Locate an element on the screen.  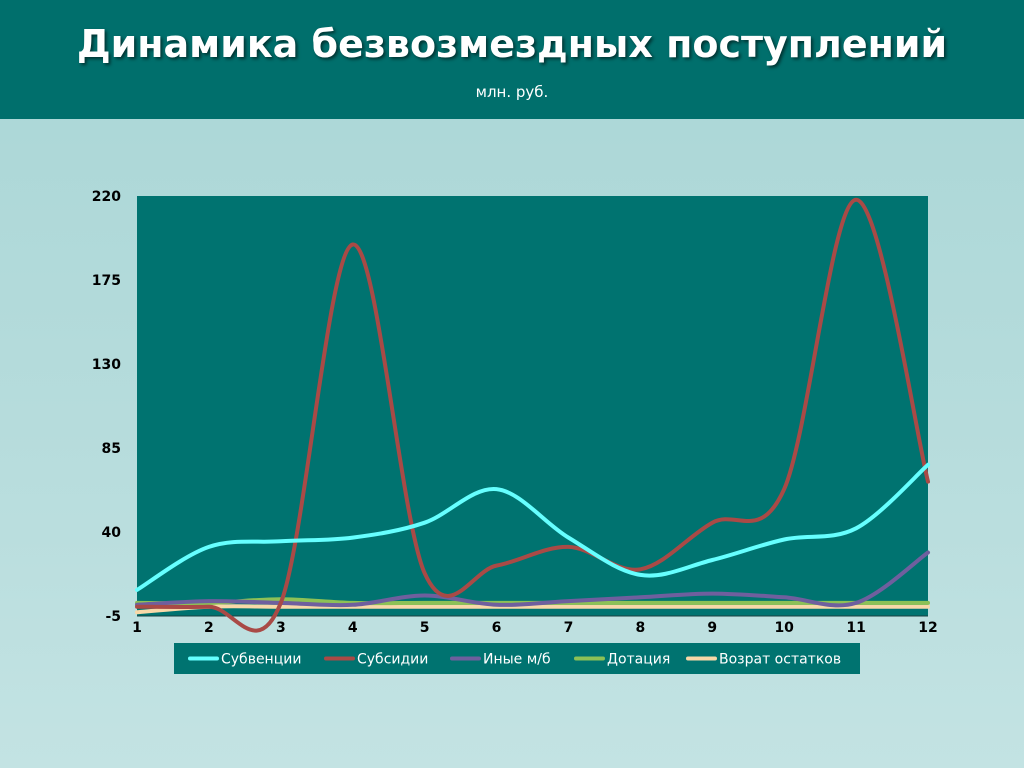
legend-label: Субвенции is located at coordinates (261, 660).